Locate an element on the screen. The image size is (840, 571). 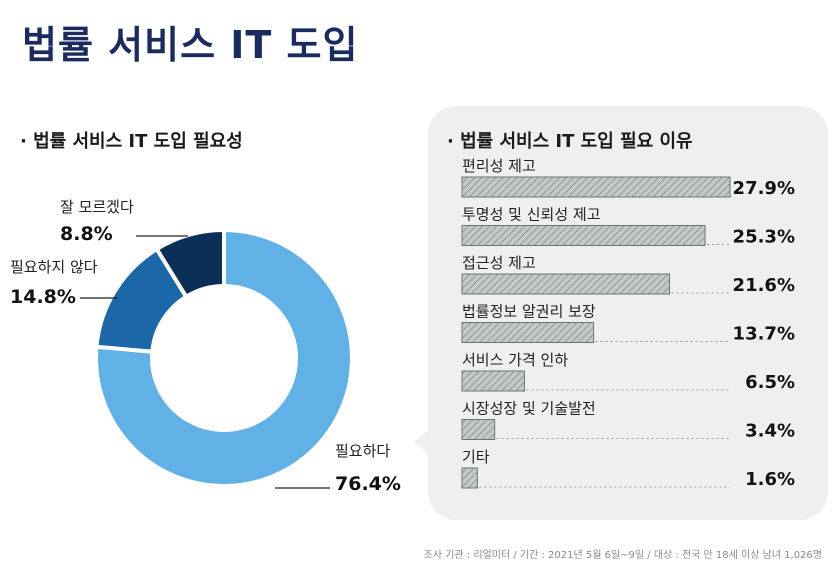
bar-value-label: 27.9% is located at coordinates (764, 188).